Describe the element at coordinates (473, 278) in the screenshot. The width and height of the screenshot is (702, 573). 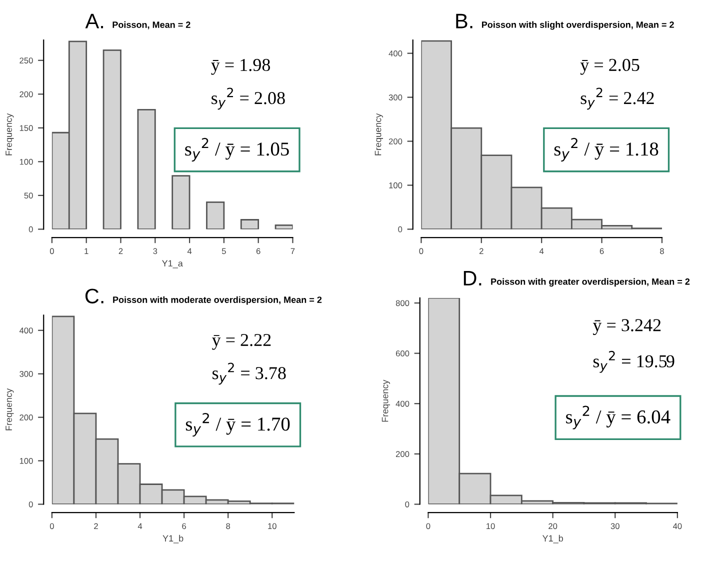
I see `chart-title: D.` at that location.